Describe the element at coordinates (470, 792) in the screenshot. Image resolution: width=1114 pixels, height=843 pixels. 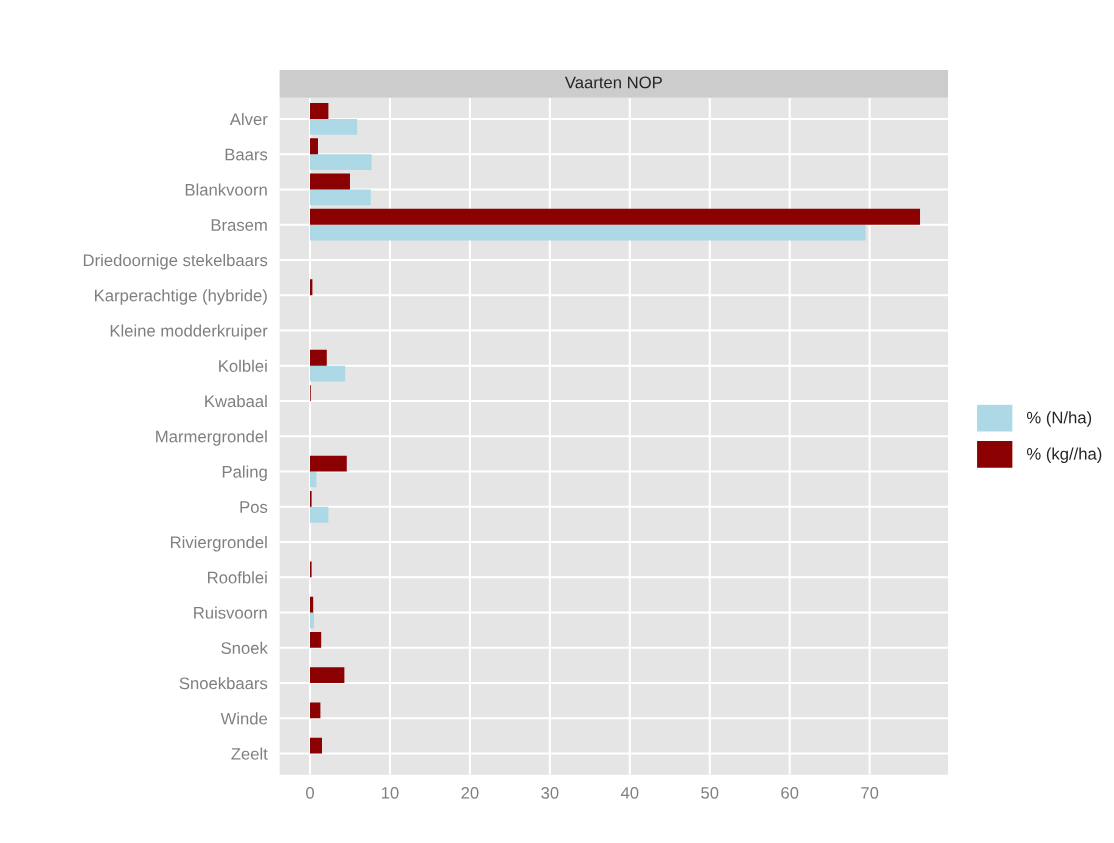
I see `x-tick-label: 20` at that location.